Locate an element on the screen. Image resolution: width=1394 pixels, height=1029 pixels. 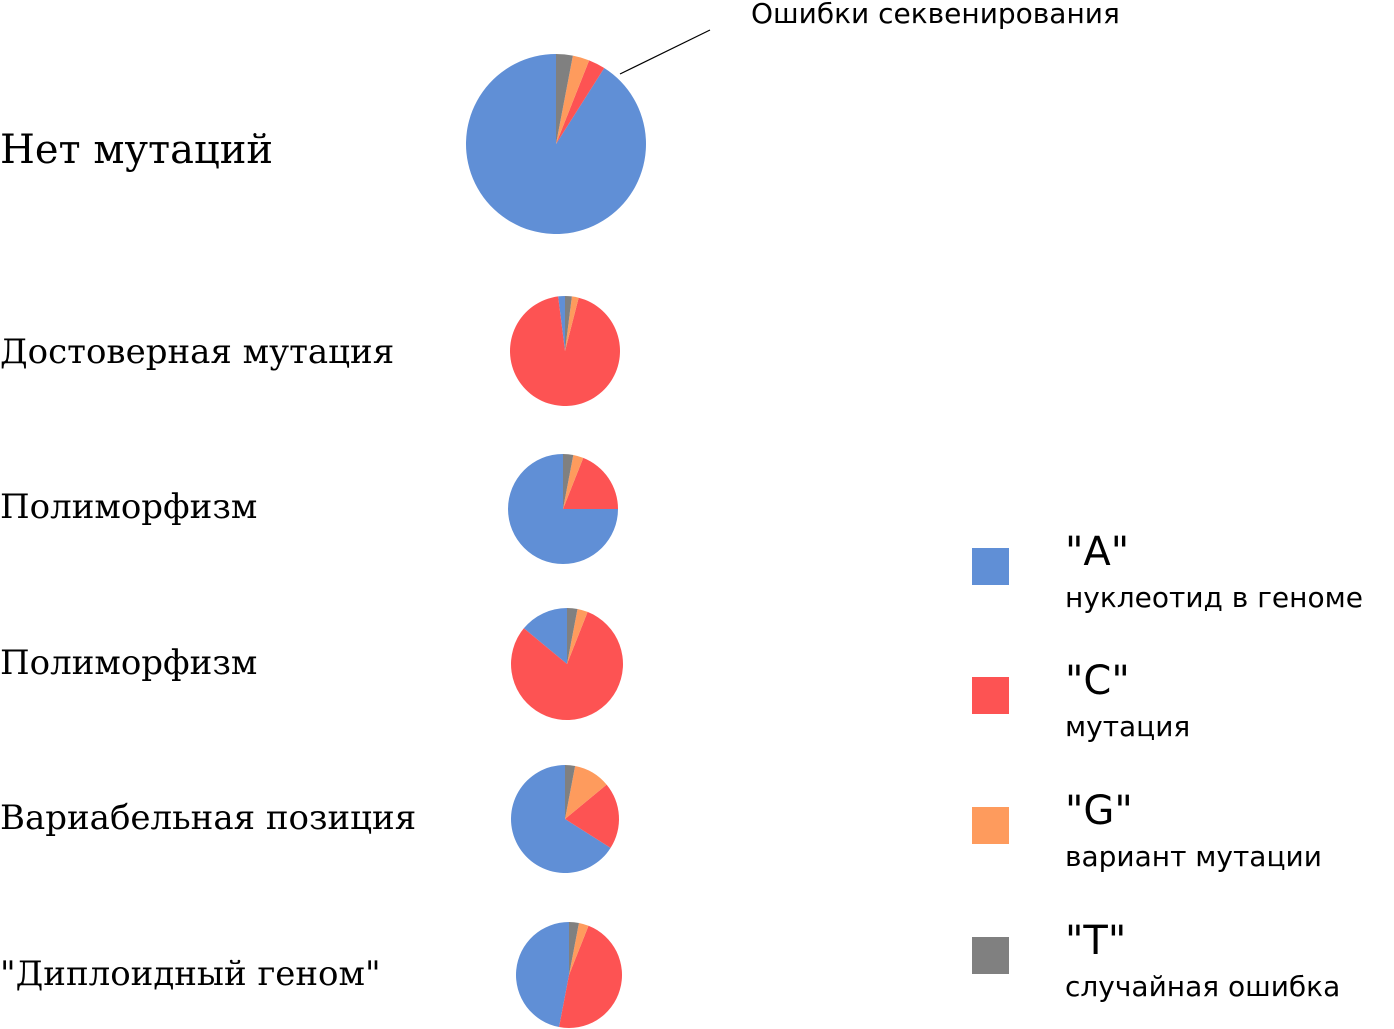
pie-5-slice-c is located at coordinates (592, 816).